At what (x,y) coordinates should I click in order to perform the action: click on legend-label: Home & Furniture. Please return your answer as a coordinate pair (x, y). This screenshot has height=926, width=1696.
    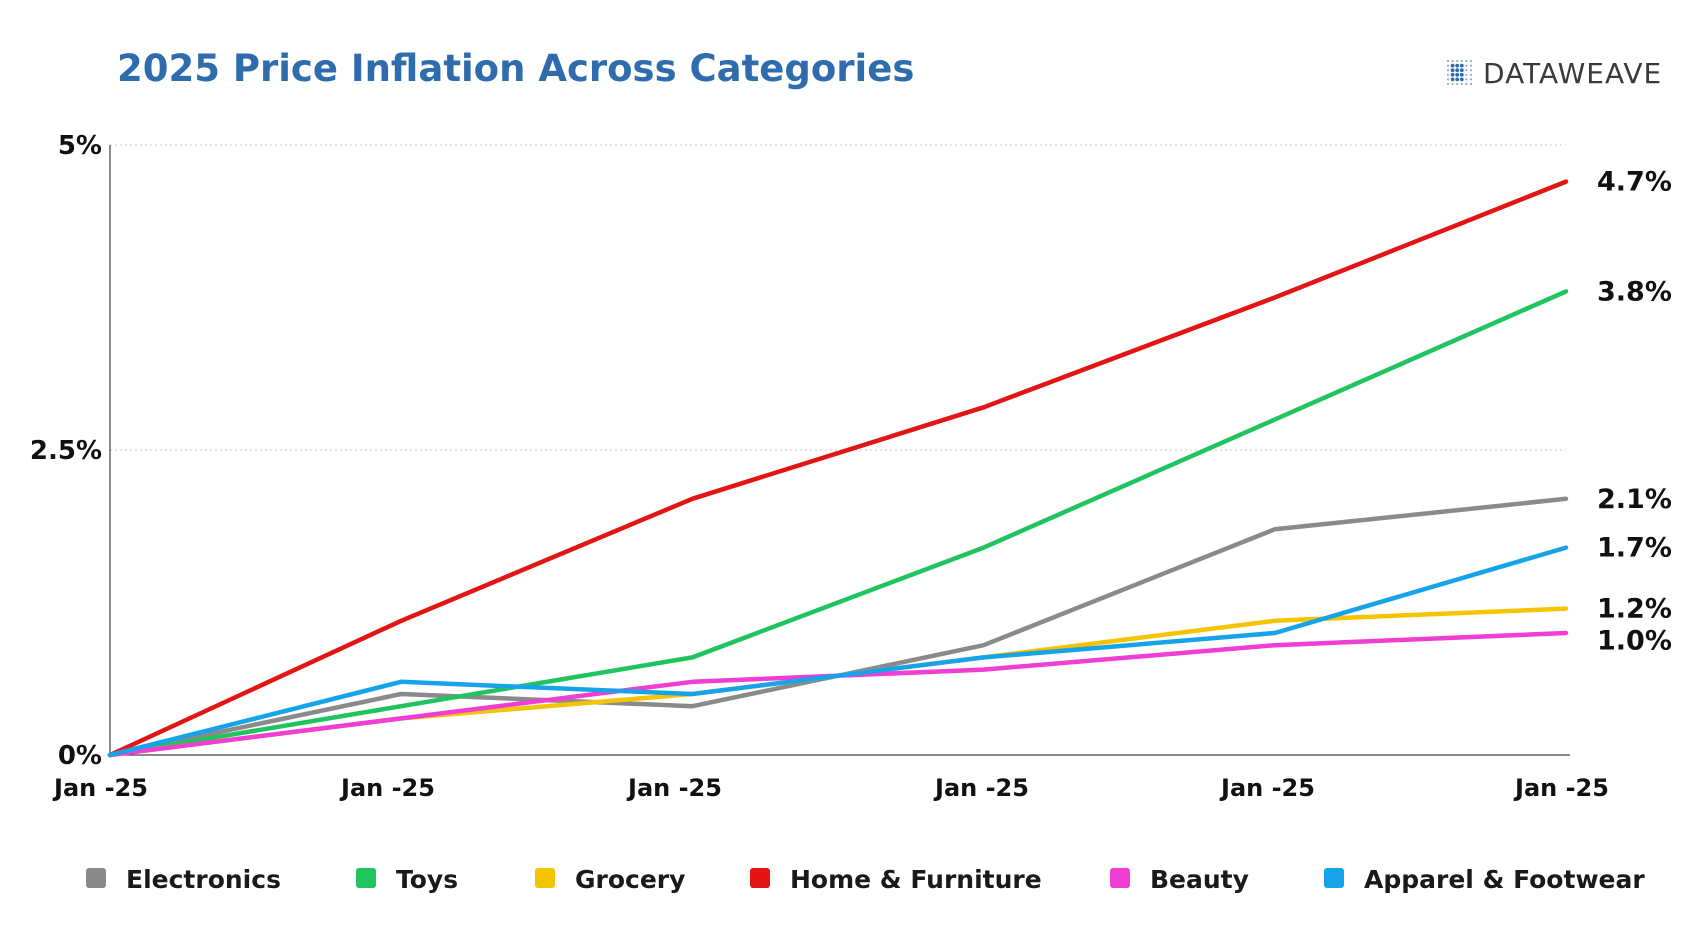
    Looking at the image, I should click on (916, 879).